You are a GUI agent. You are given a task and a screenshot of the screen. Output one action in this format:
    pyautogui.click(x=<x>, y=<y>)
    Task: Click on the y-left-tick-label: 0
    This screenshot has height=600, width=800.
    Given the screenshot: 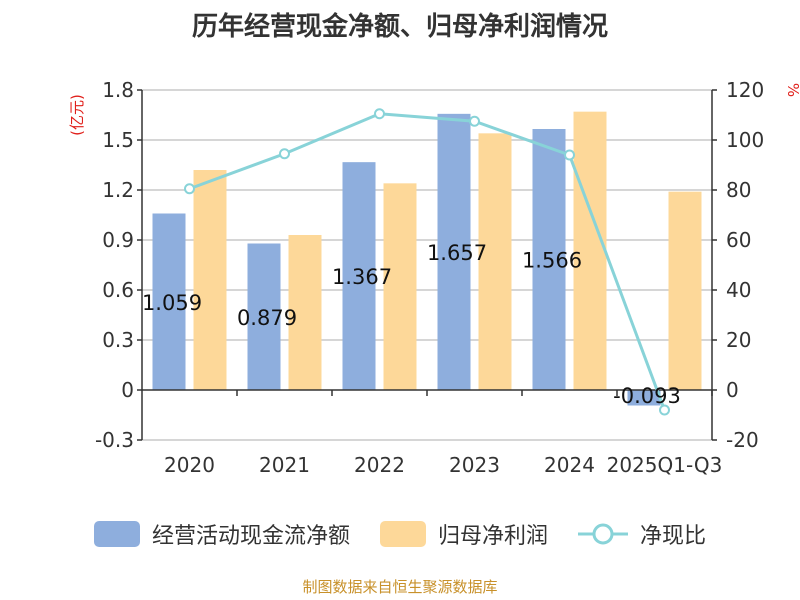 What is the action you would take?
    pyautogui.click(x=127, y=390)
    